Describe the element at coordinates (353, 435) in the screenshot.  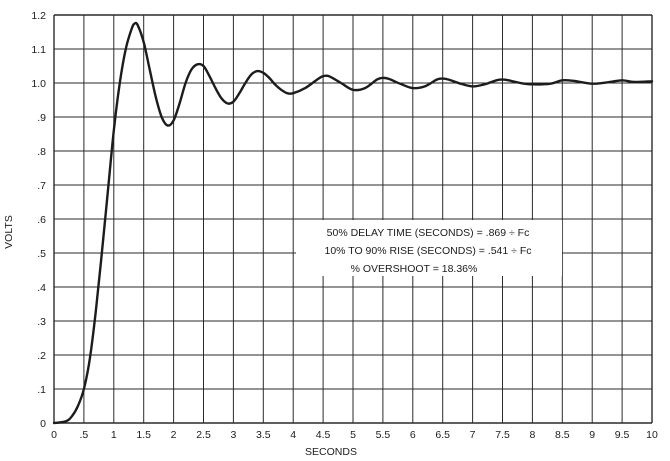
I see `x-tick-label: 5` at that location.